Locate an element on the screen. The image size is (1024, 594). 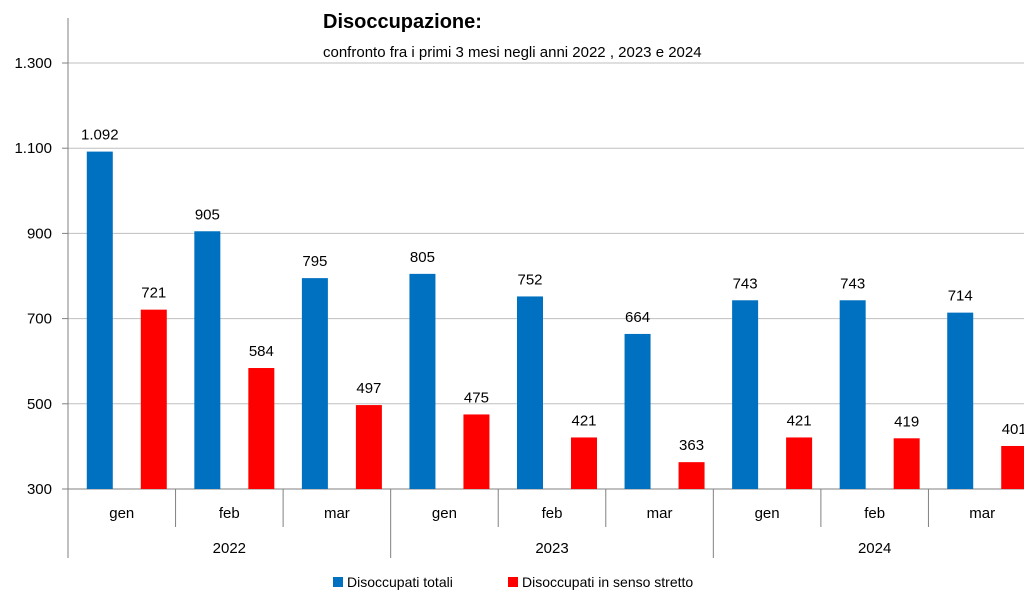
data-label: 1.092 is located at coordinates (100, 135).